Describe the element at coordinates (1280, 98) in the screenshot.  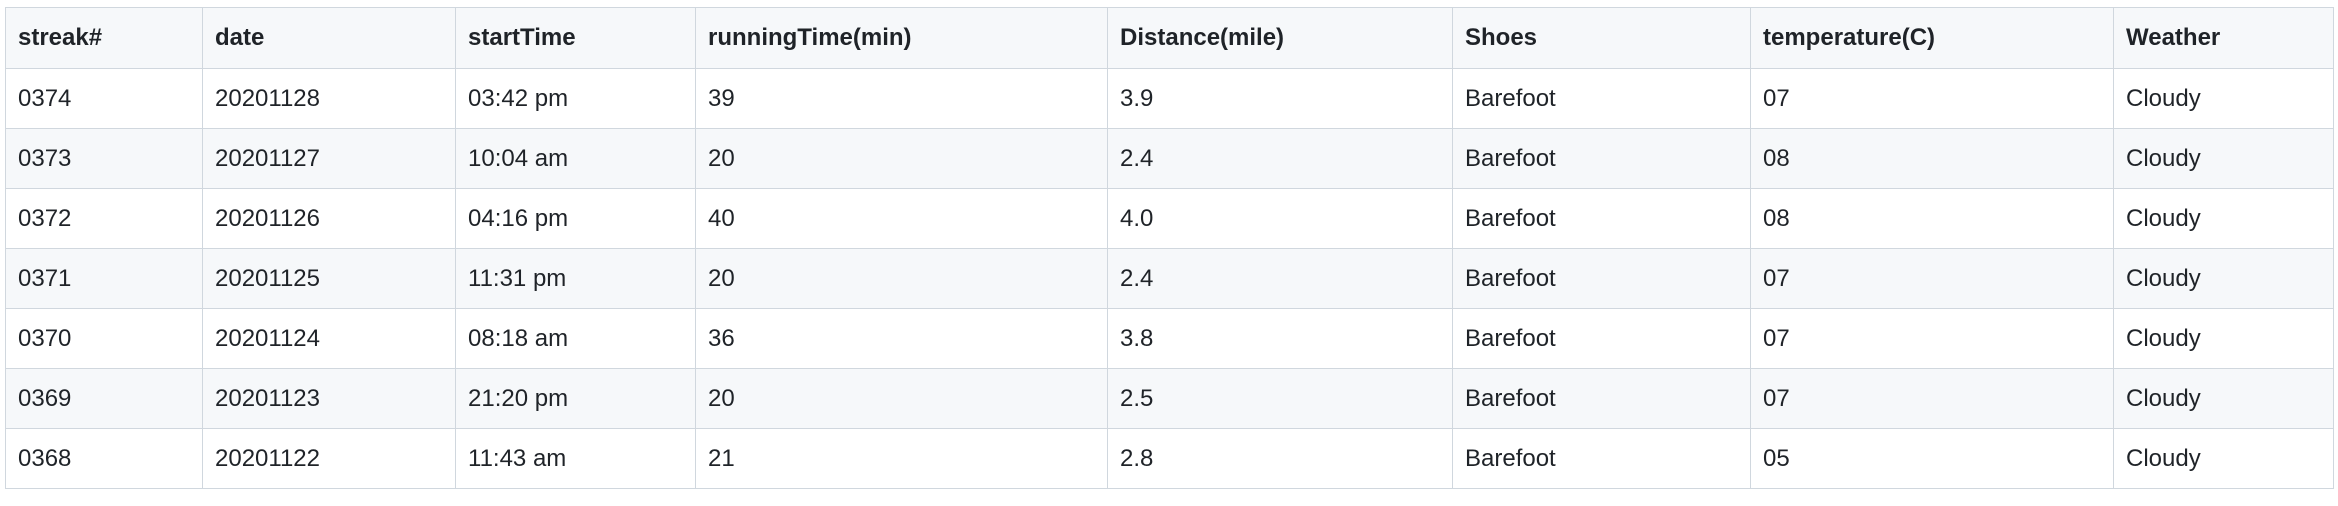
I see `cell-distance: 3.9` at that location.